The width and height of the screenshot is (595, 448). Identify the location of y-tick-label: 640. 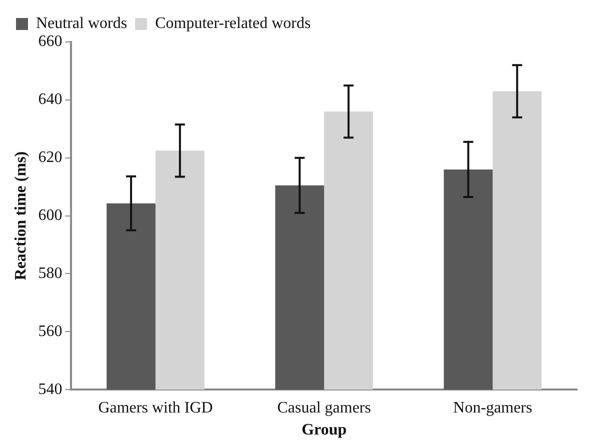
(50, 99).